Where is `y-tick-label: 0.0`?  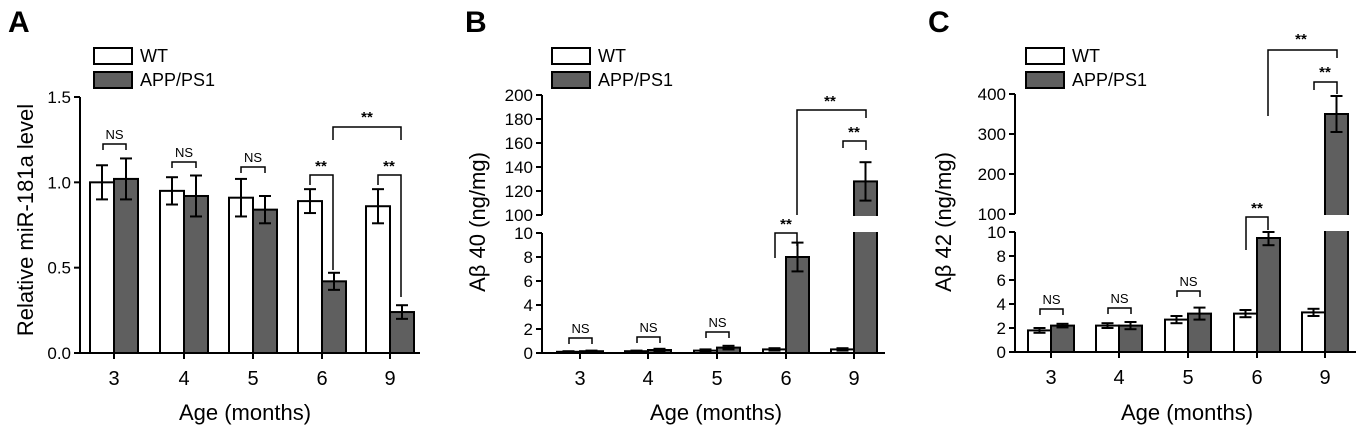 y-tick-label: 0.0 is located at coordinates (59, 353).